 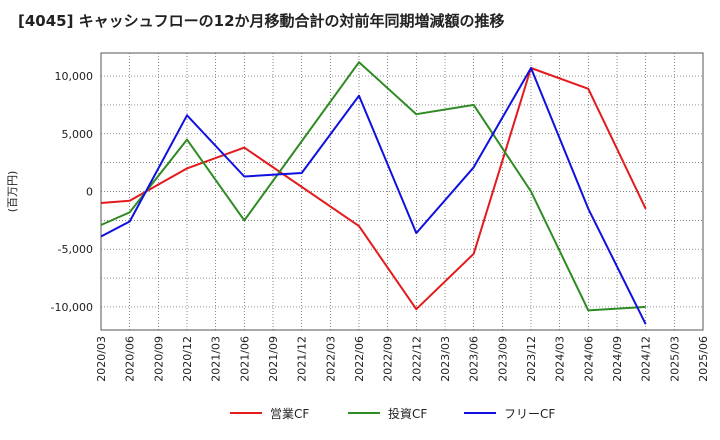 I want to click on legend-label: フリーCF, so click(x=529, y=414).